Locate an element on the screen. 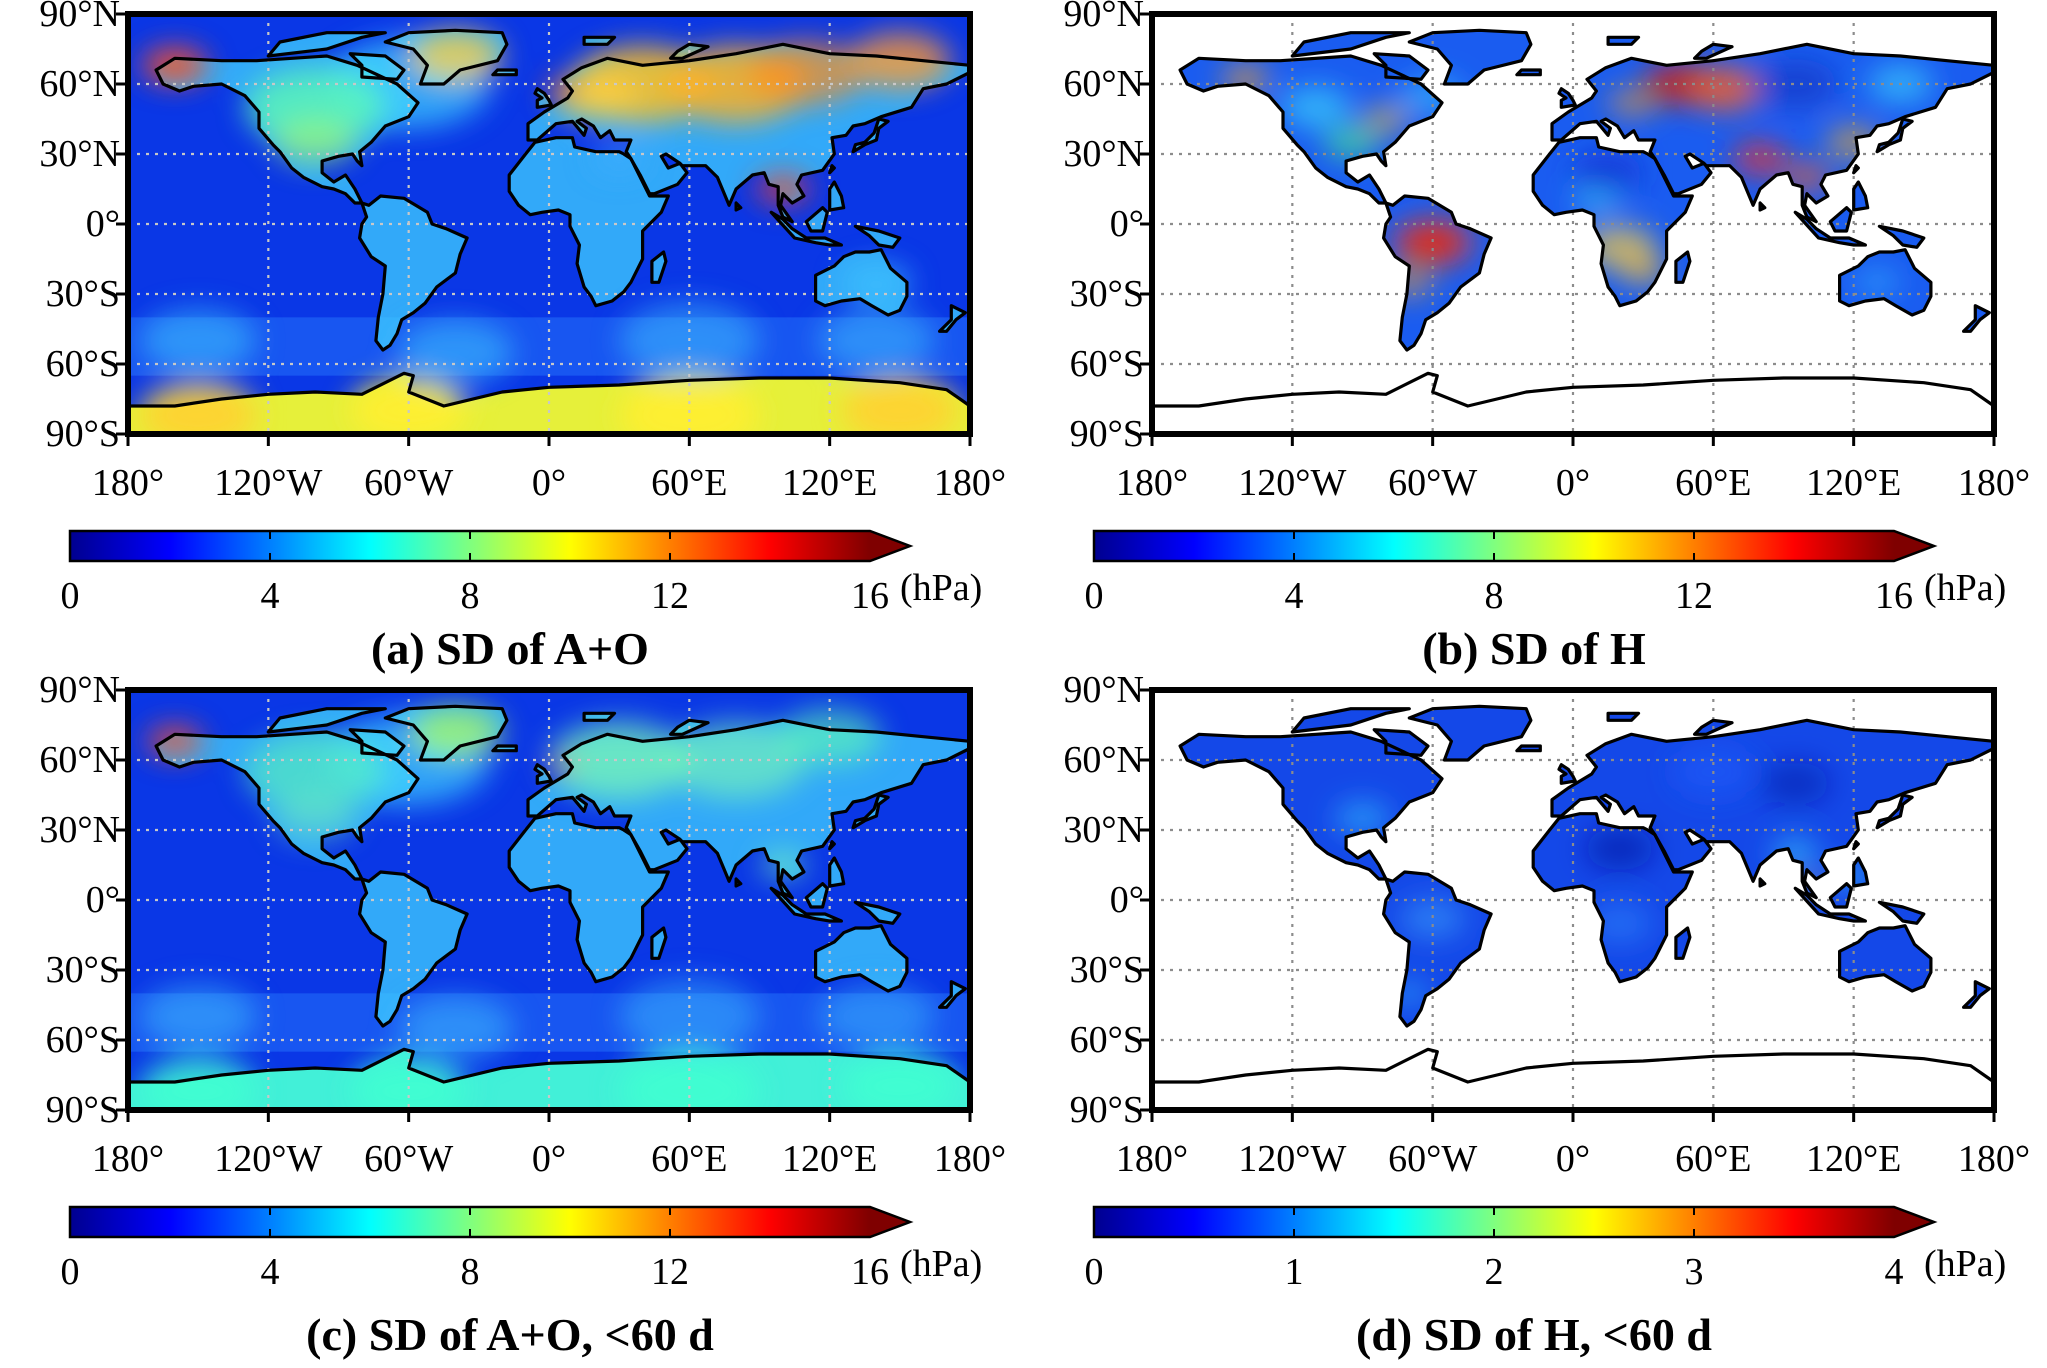 Image resolution: width=2047 pixels, height=1368 pixels. panel-title-b: (b) SD of H is located at coordinates (1534, 648).